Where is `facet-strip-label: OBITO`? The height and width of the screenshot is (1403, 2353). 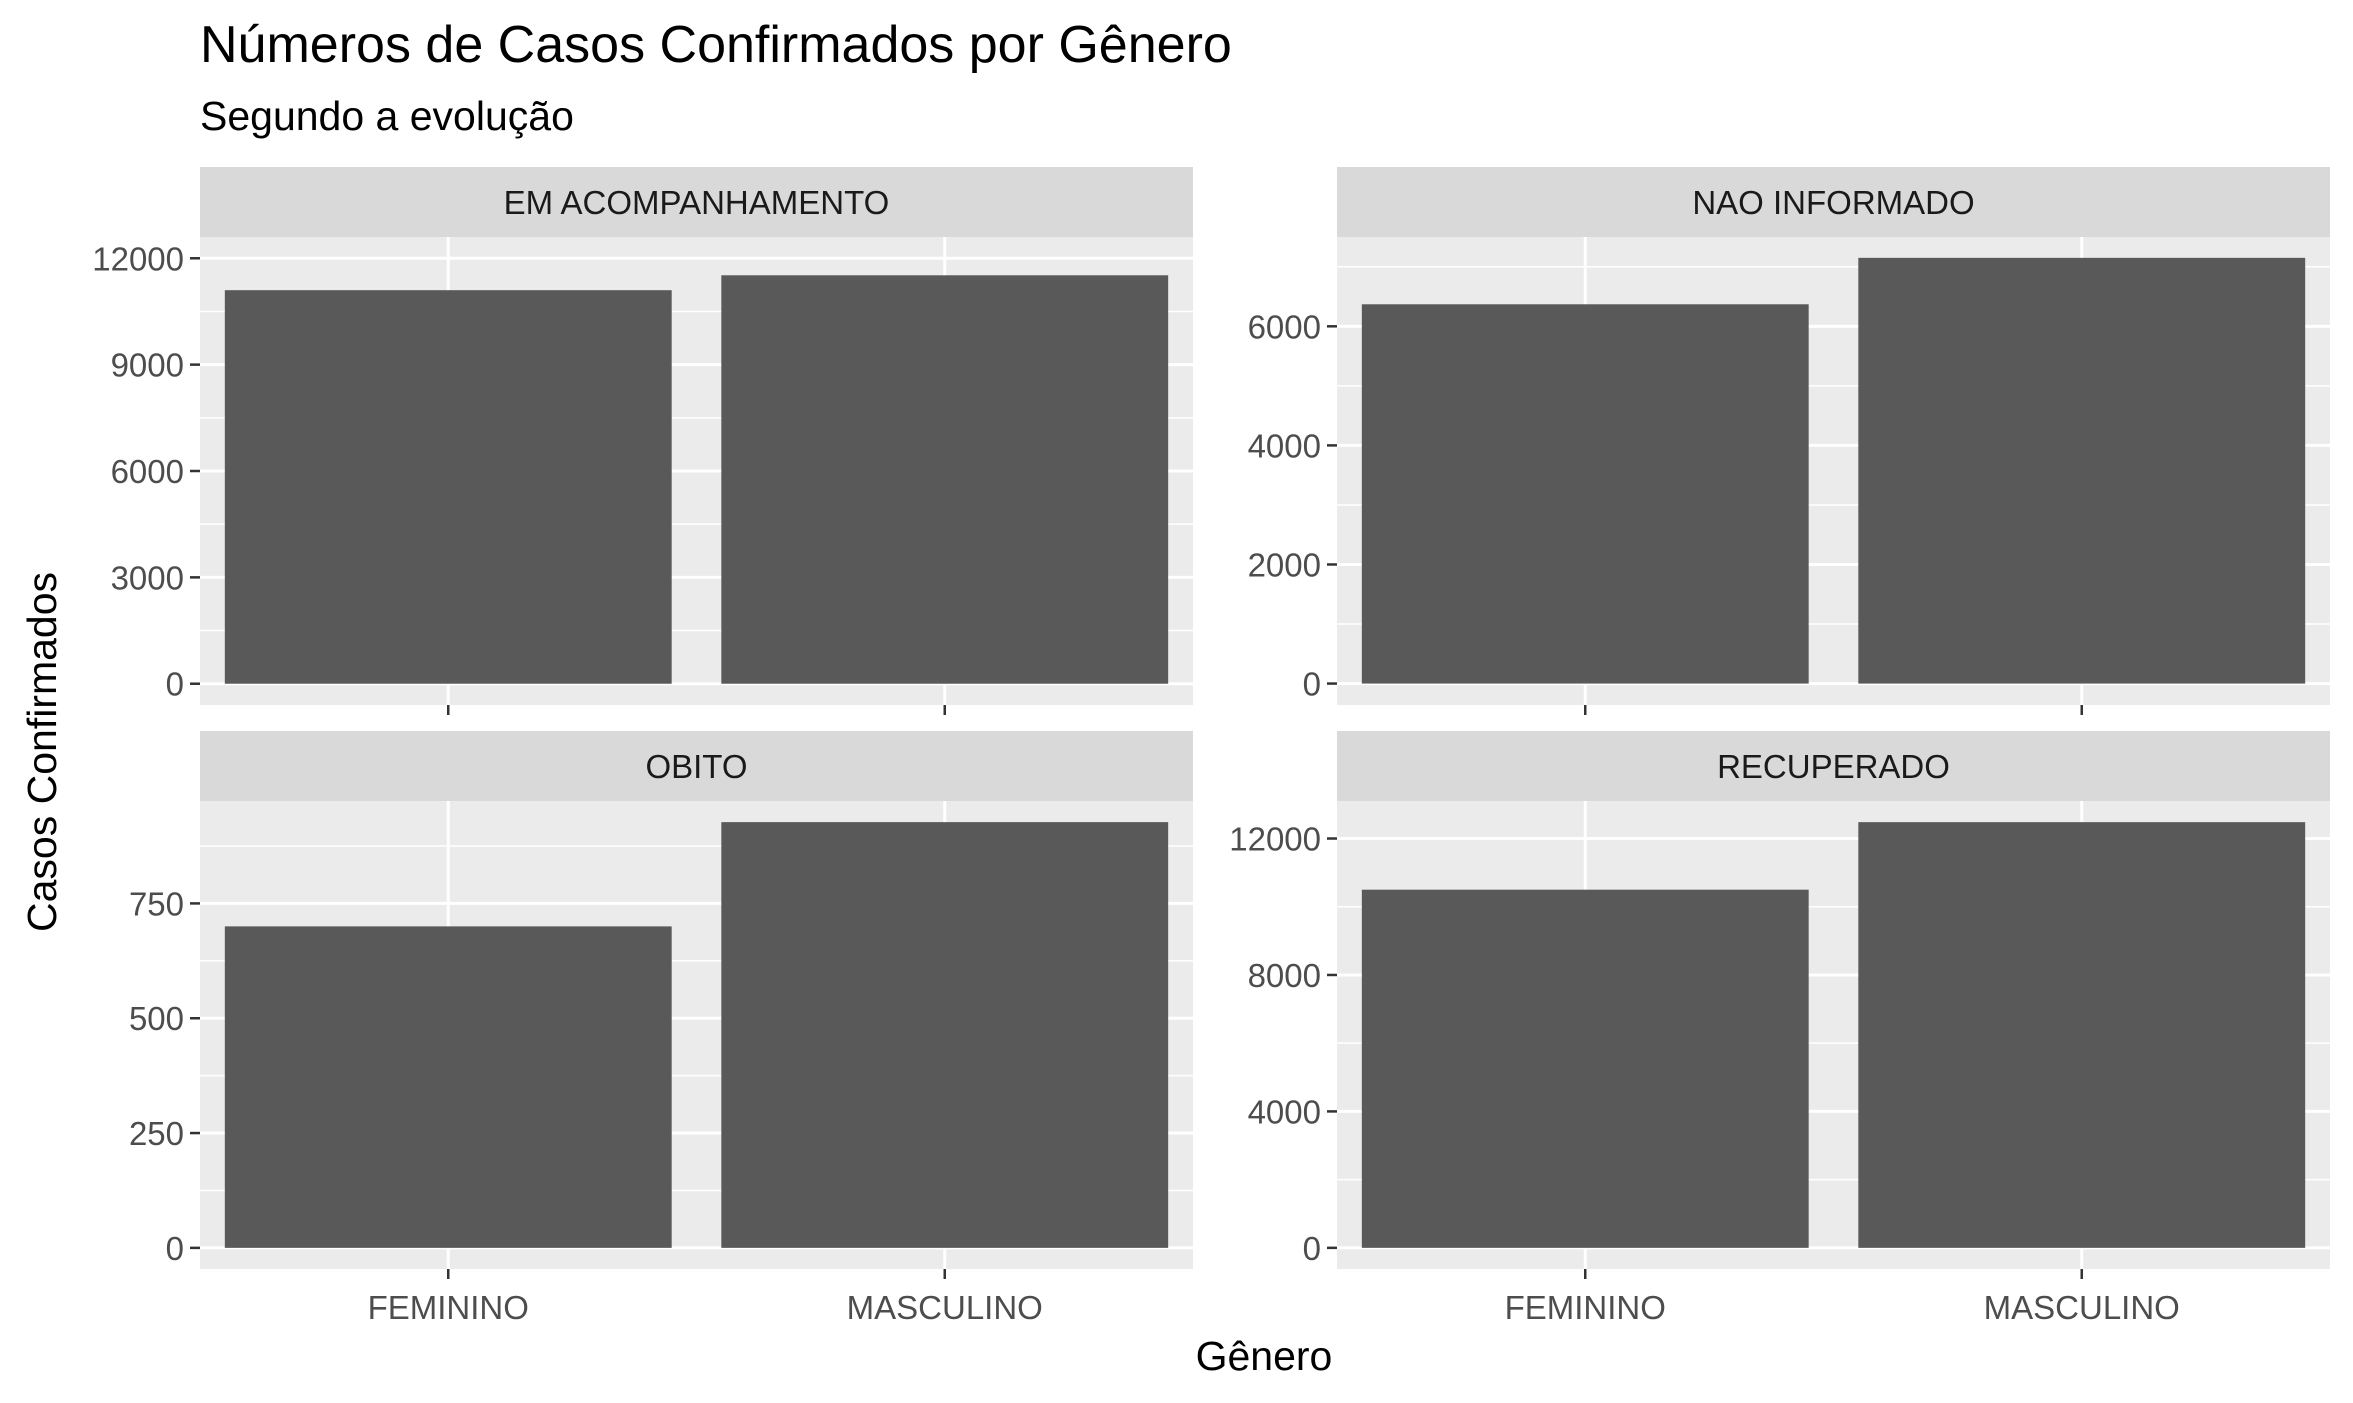 facet-strip-label: OBITO is located at coordinates (696, 766).